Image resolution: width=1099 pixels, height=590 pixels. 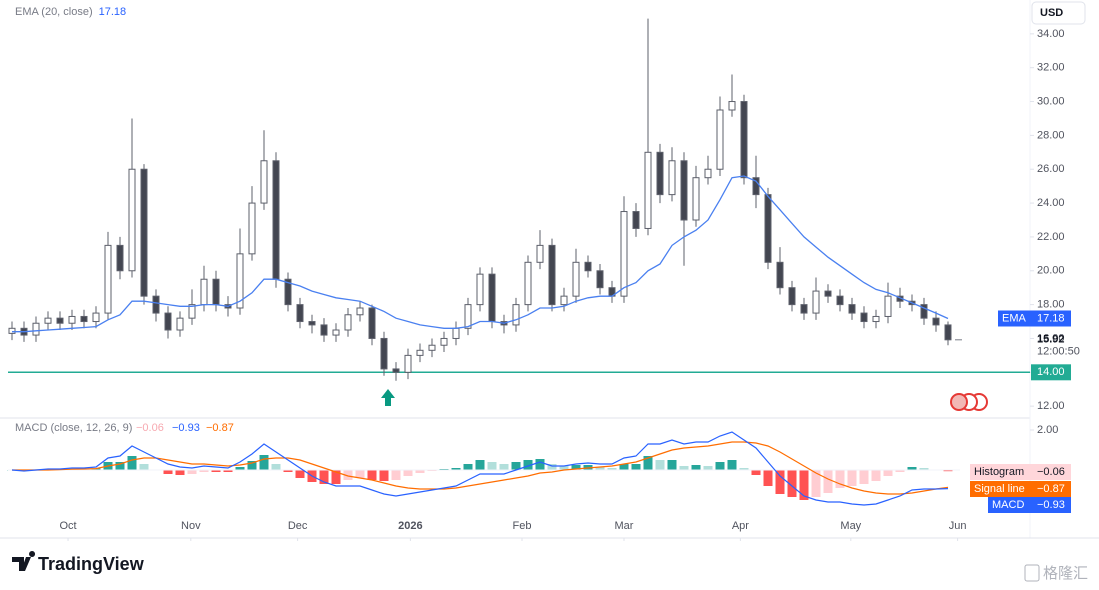 I want to click on histogram-tag-name: Histogram, so click(x=999, y=472).